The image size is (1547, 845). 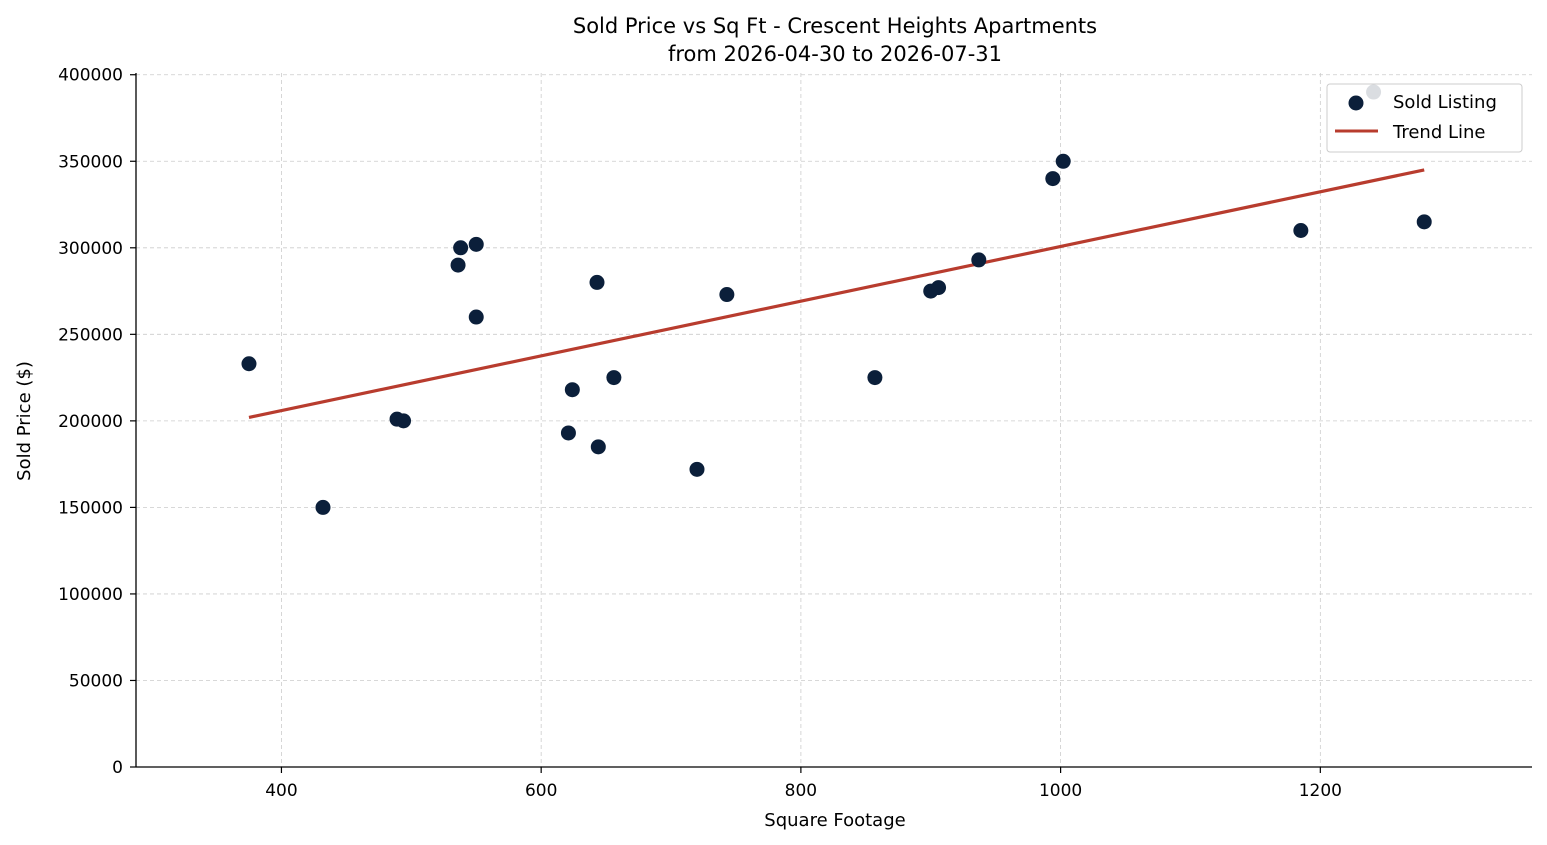 What do you see at coordinates (1356, 103) in the screenshot?
I see `legend-marker-sold-listing` at bounding box center [1356, 103].